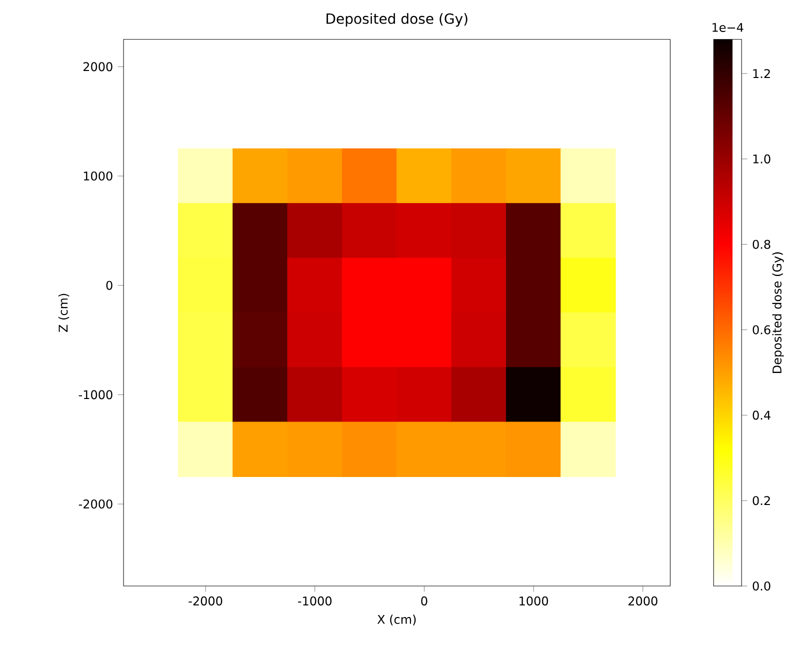  I want to click on color-bar-label: 1.2, so click(761, 73).